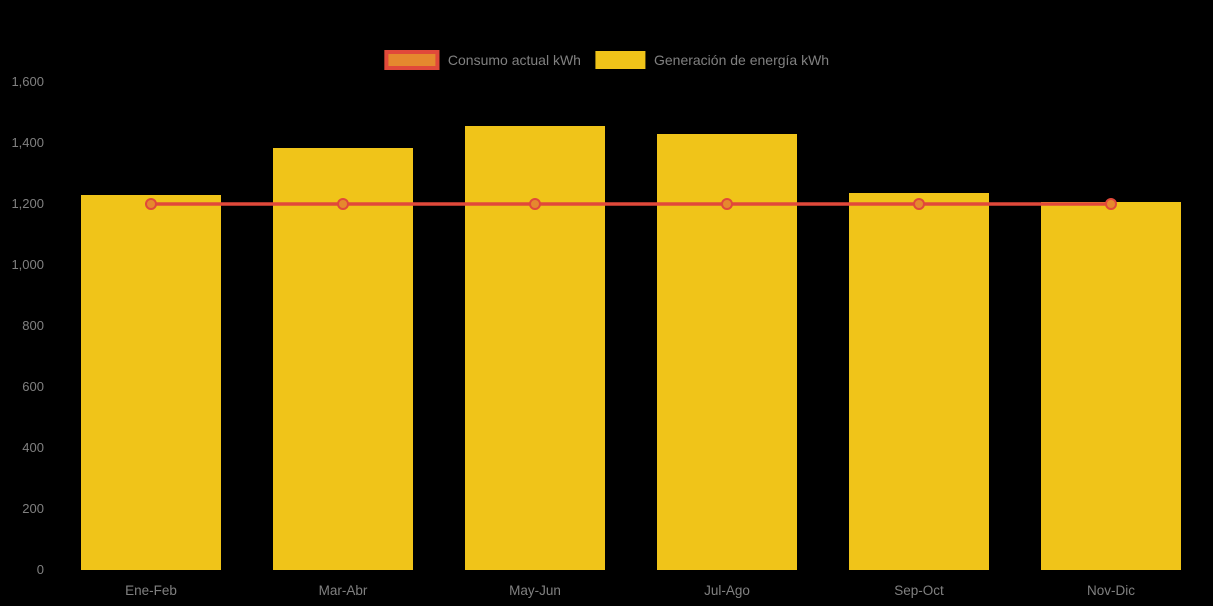 The width and height of the screenshot is (1213, 606). I want to click on y-tick-label: 1,400, so click(27, 142).